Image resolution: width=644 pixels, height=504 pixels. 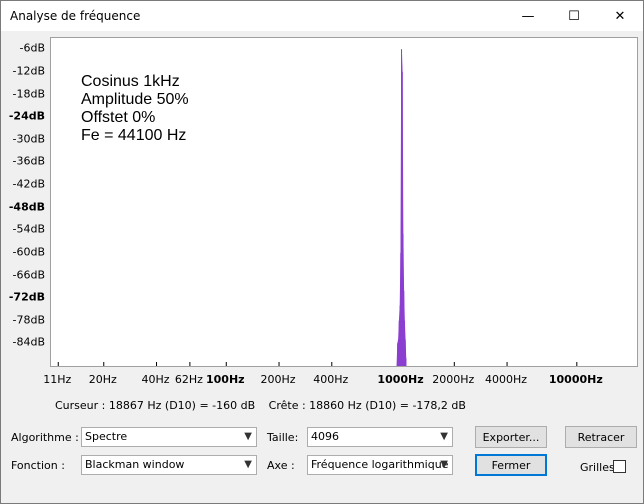 I want to click on x-tick-label: 4000Hz, so click(x=506, y=379).